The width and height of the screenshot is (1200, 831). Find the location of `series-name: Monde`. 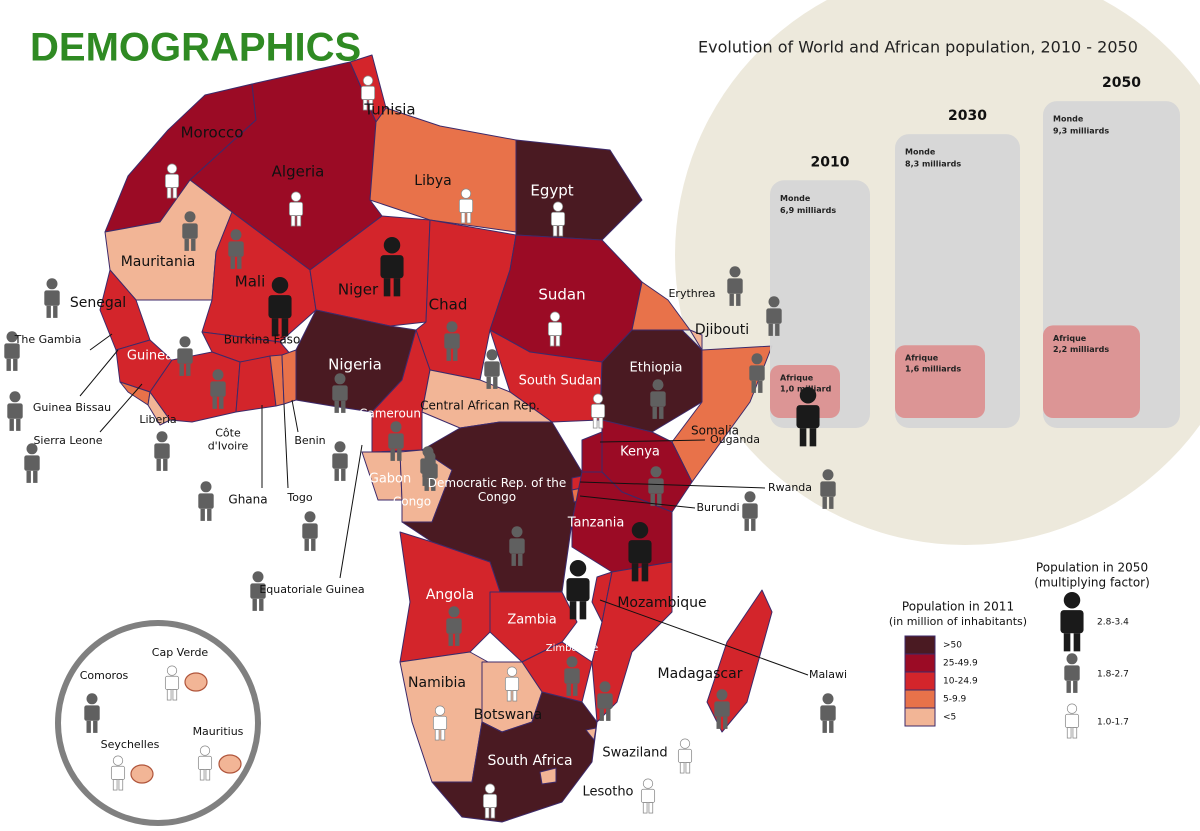

series-name: Monde is located at coordinates (1068, 119).